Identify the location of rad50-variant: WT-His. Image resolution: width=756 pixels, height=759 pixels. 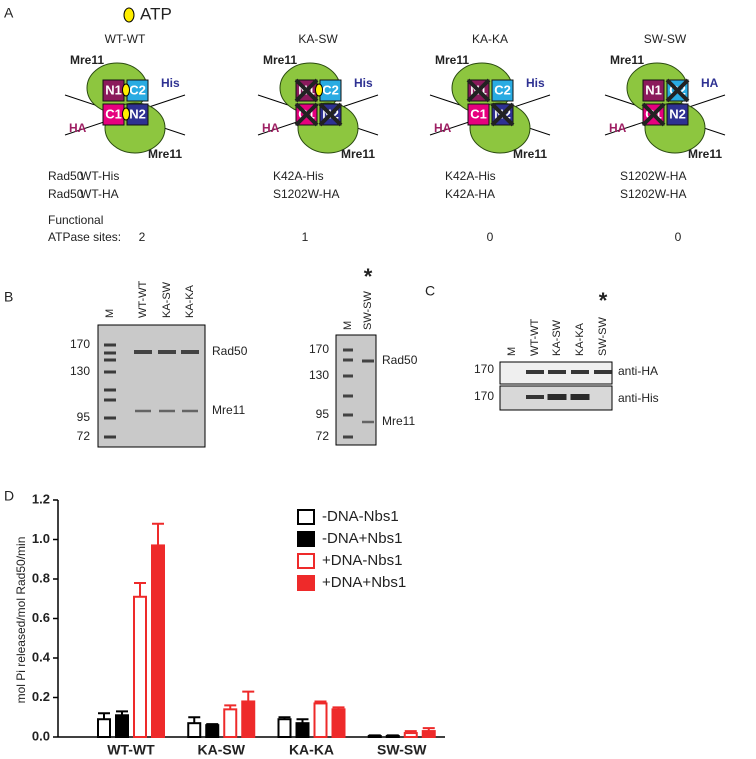
(99, 176).